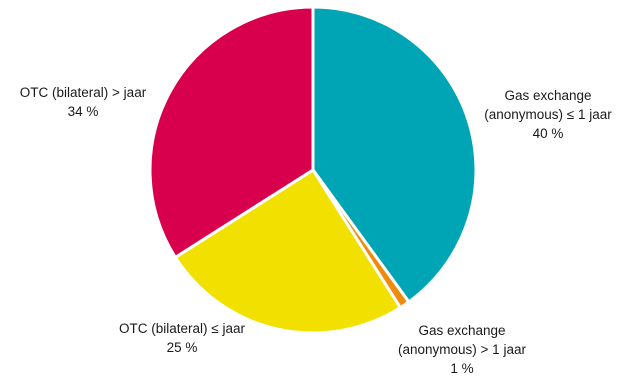 This screenshot has height=382, width=618. What do you see at coordinates (182, 347) in the screenshot?
I see `slice-value-label: 25 %` at bounding box center [182, 347].